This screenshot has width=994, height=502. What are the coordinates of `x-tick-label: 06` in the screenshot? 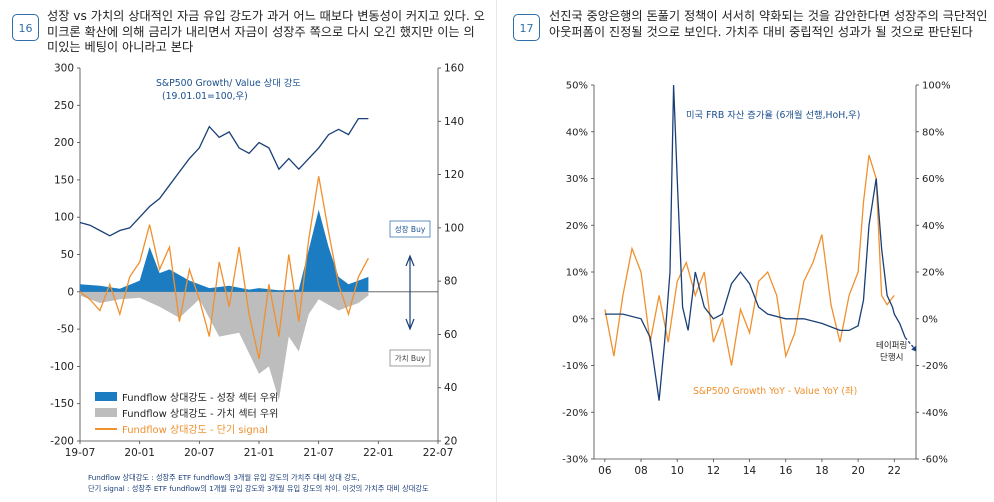 It's located at (605, 471).